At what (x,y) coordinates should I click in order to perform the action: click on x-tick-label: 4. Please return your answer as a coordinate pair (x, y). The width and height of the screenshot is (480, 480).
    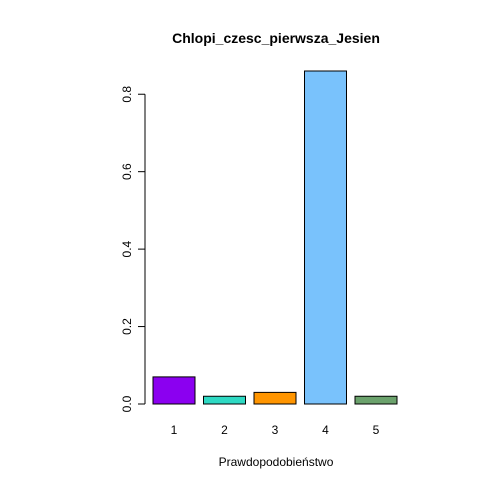
    Looking at the image, I should click on (325, 430).